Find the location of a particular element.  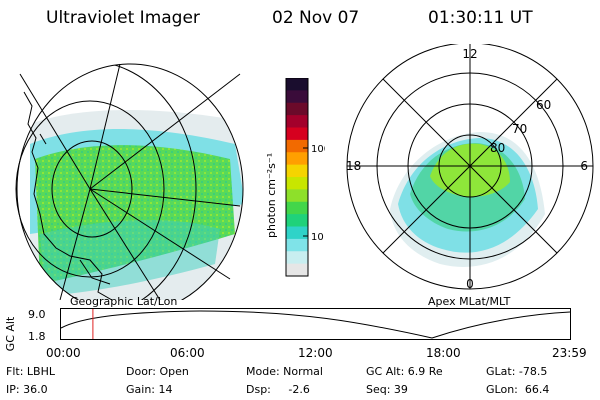

timeline-xtick-0000: 00:00 is located at coordinates (63, 353).